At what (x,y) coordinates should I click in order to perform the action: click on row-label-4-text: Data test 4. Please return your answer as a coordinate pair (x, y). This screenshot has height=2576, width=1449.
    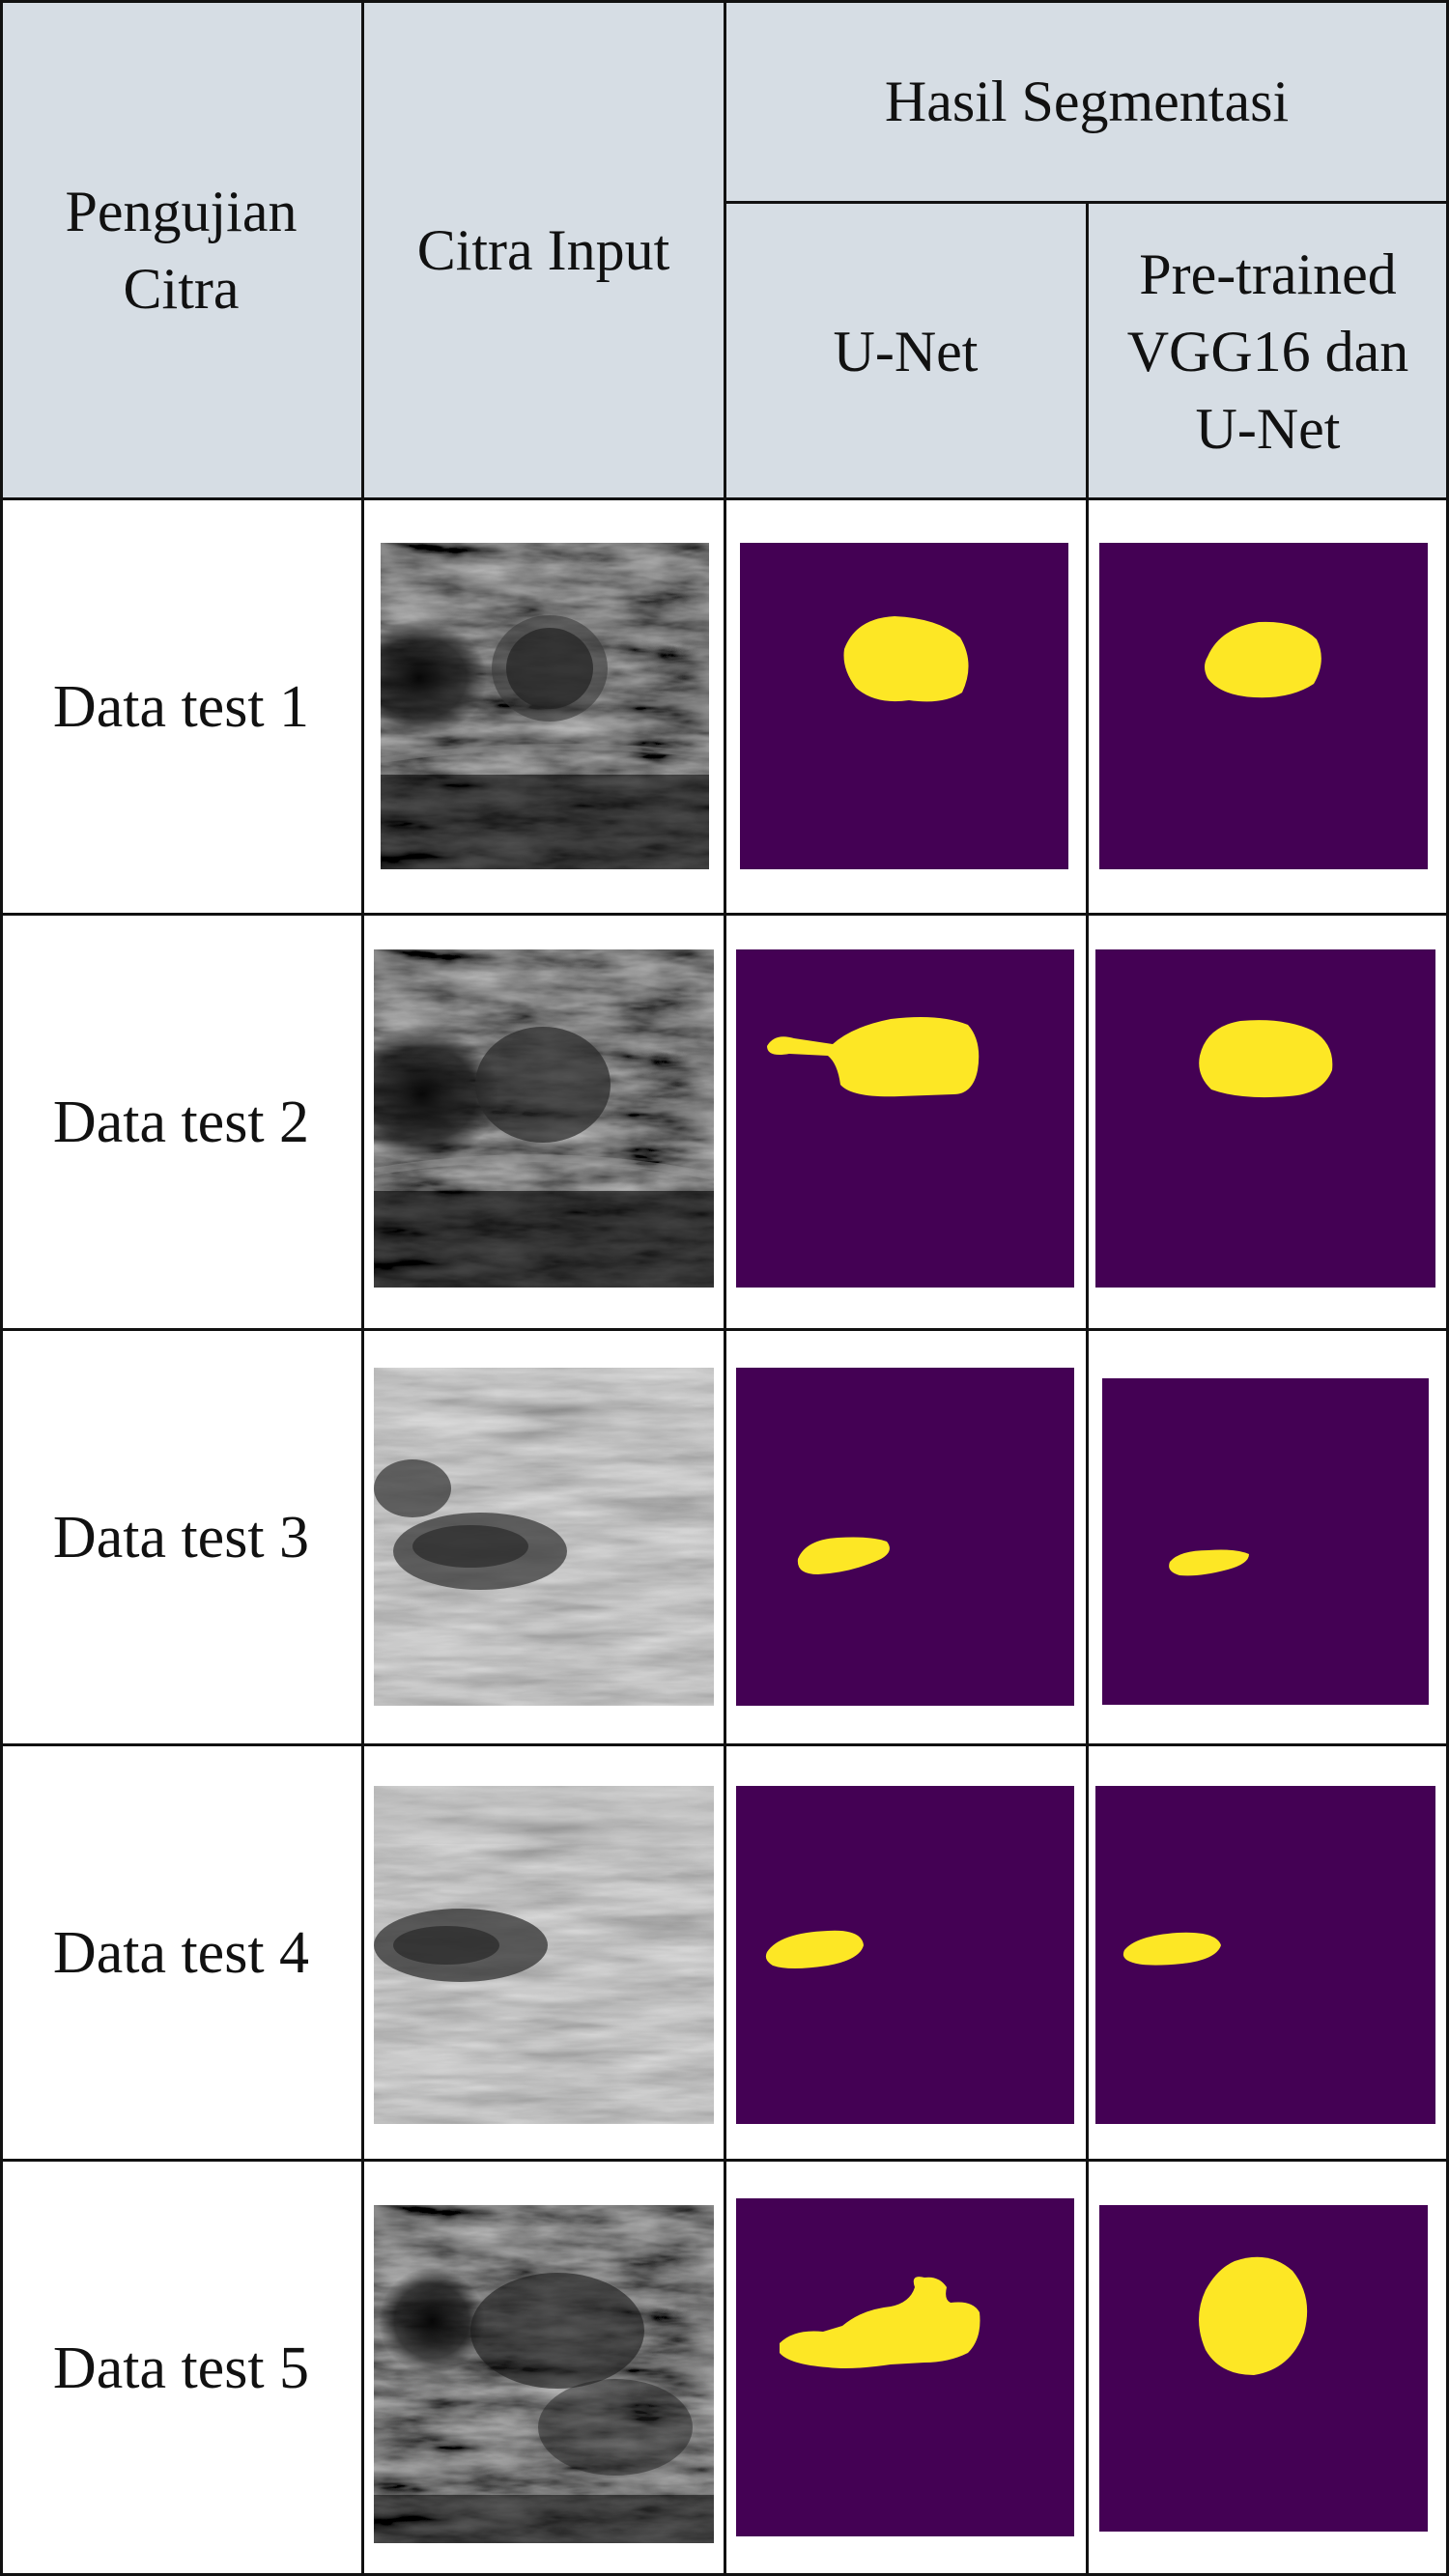
    Looking at the image, I should click on (181, 1952).